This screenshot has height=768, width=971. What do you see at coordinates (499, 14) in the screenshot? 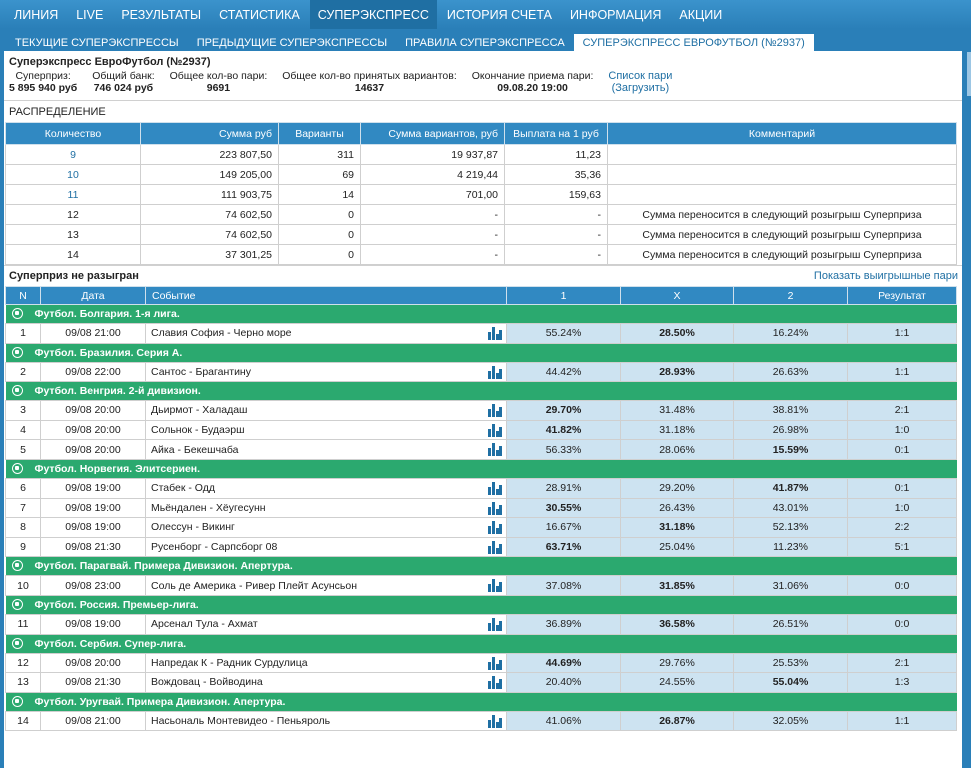
I see `nav-account-history: ИСТОРИЯ СЧЕТА` at bounding box center [499, 14].